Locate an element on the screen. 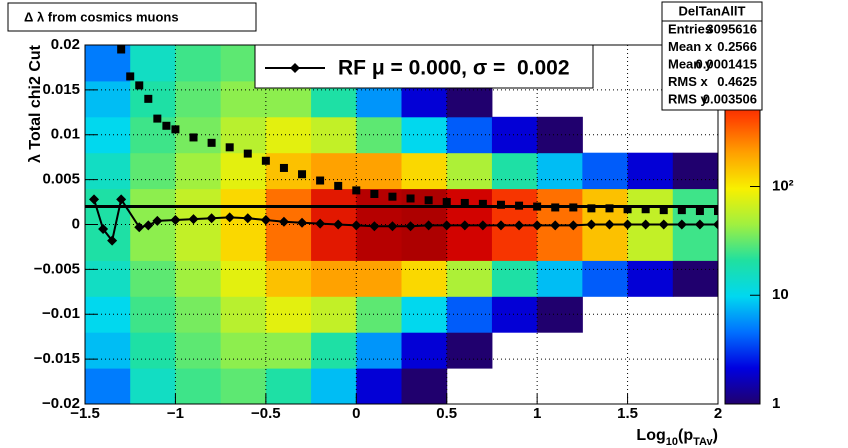 The image size is (848, 448). x-tick-label: 0.5 is located at coordinates (446, 413).